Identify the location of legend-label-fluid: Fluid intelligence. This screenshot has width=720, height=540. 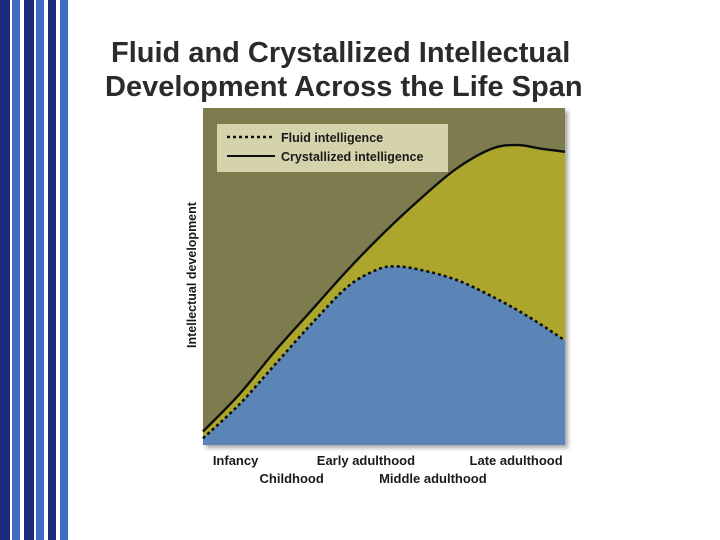
(332, 138).